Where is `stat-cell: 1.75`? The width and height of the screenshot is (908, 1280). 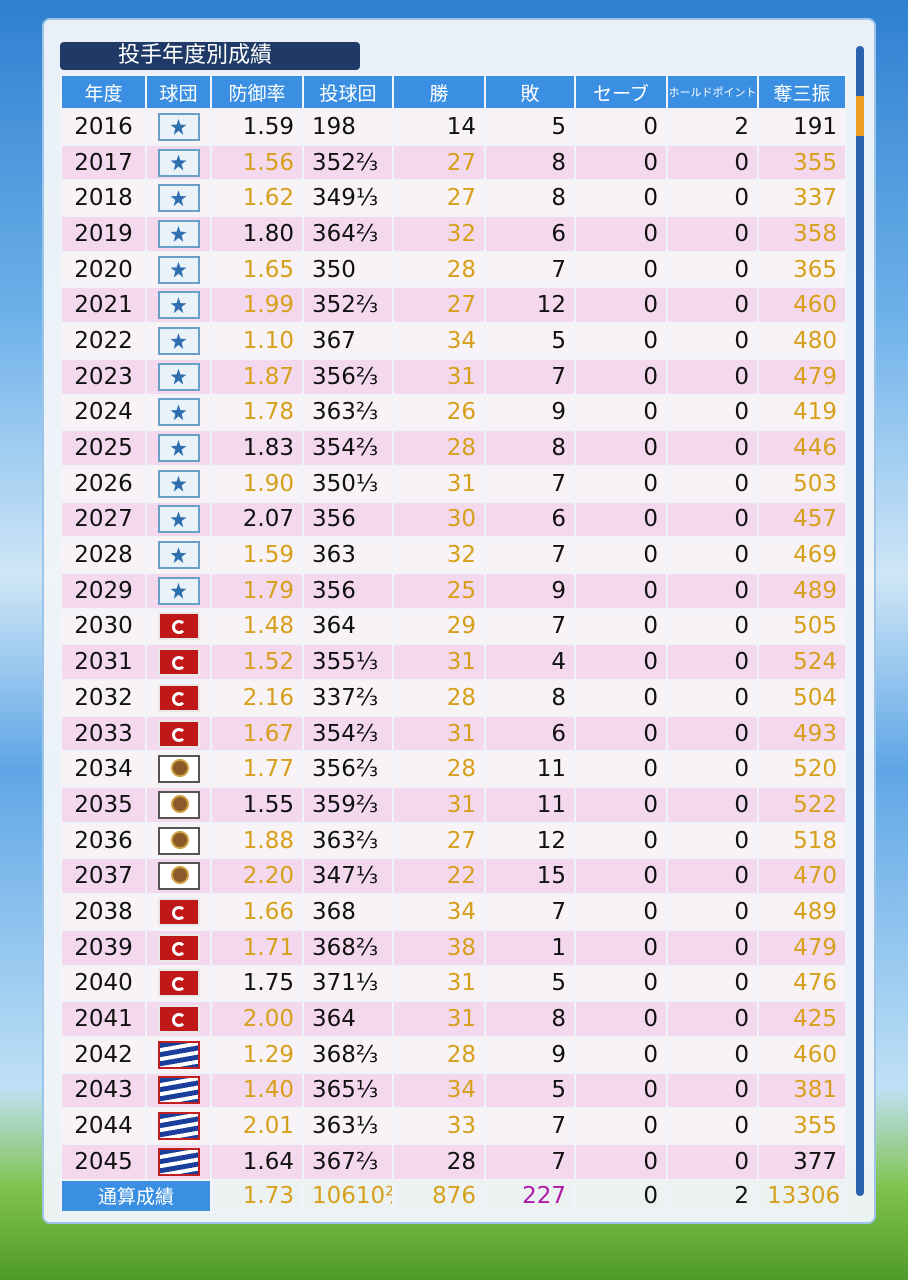
stat-cell: 1.75 is located at coordinates (257, 983).